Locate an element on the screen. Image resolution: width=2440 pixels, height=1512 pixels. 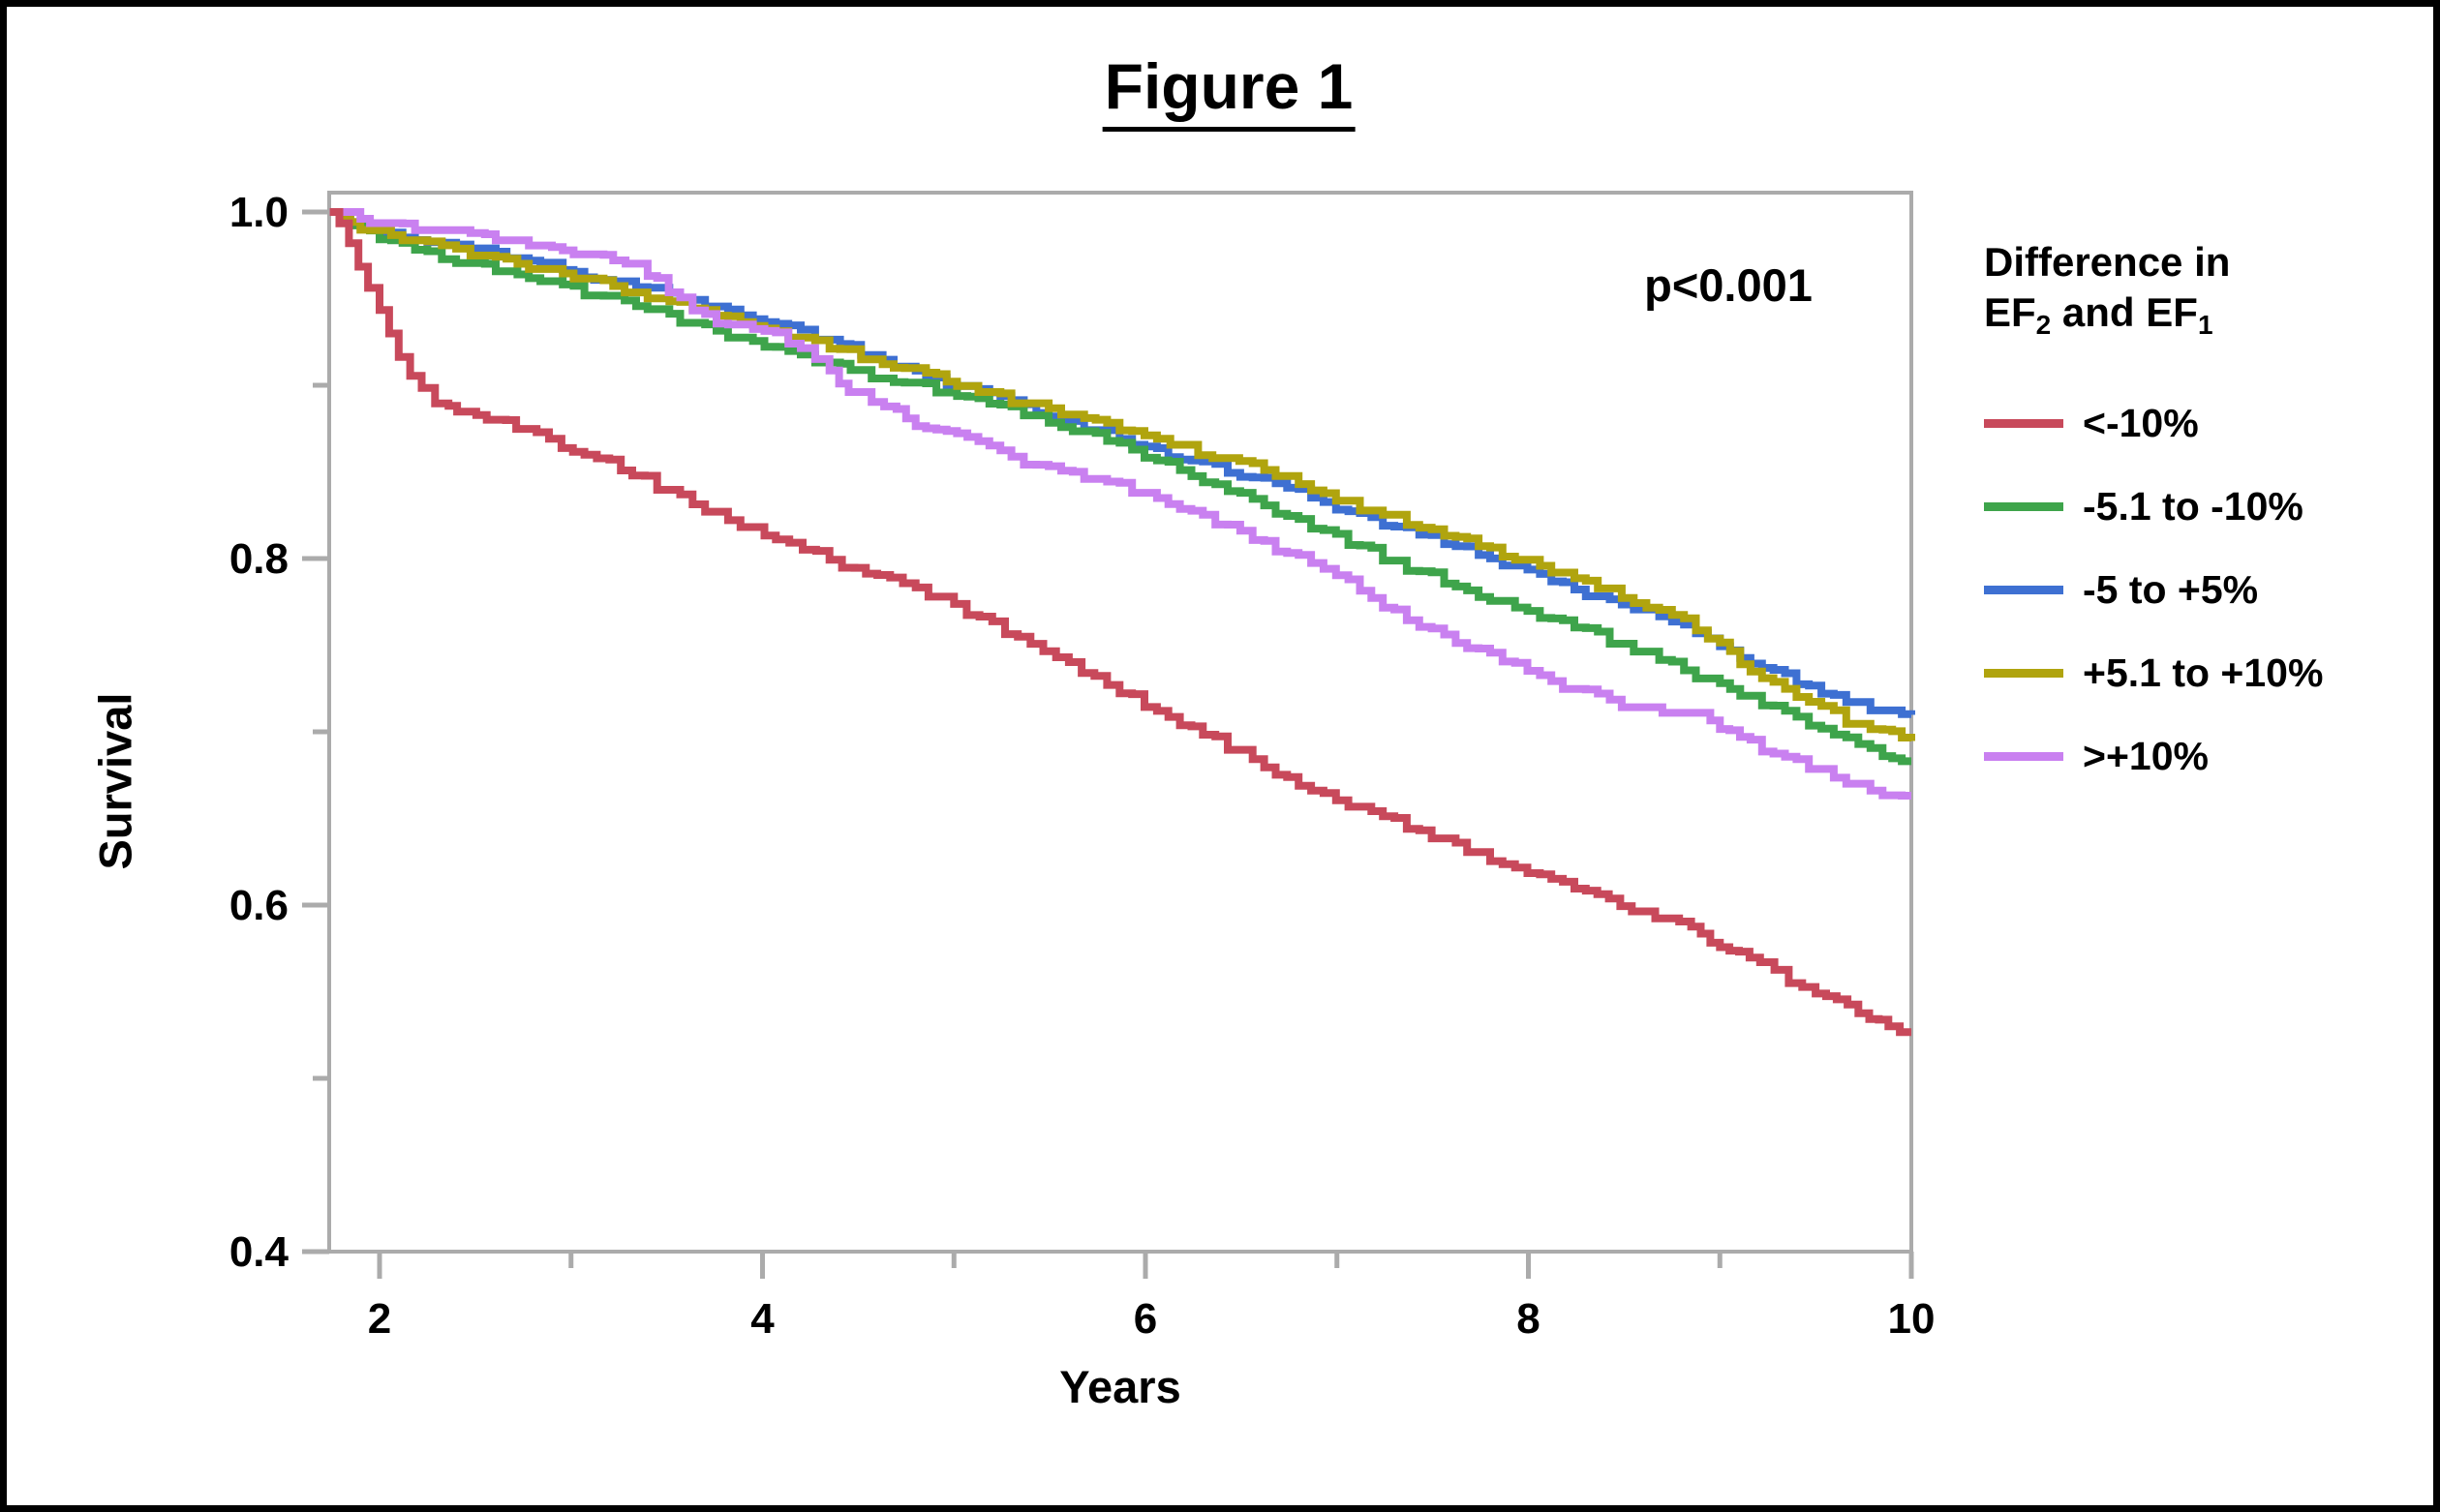
legend-title-subscript: 2 is located at coordinates (2043, 325).